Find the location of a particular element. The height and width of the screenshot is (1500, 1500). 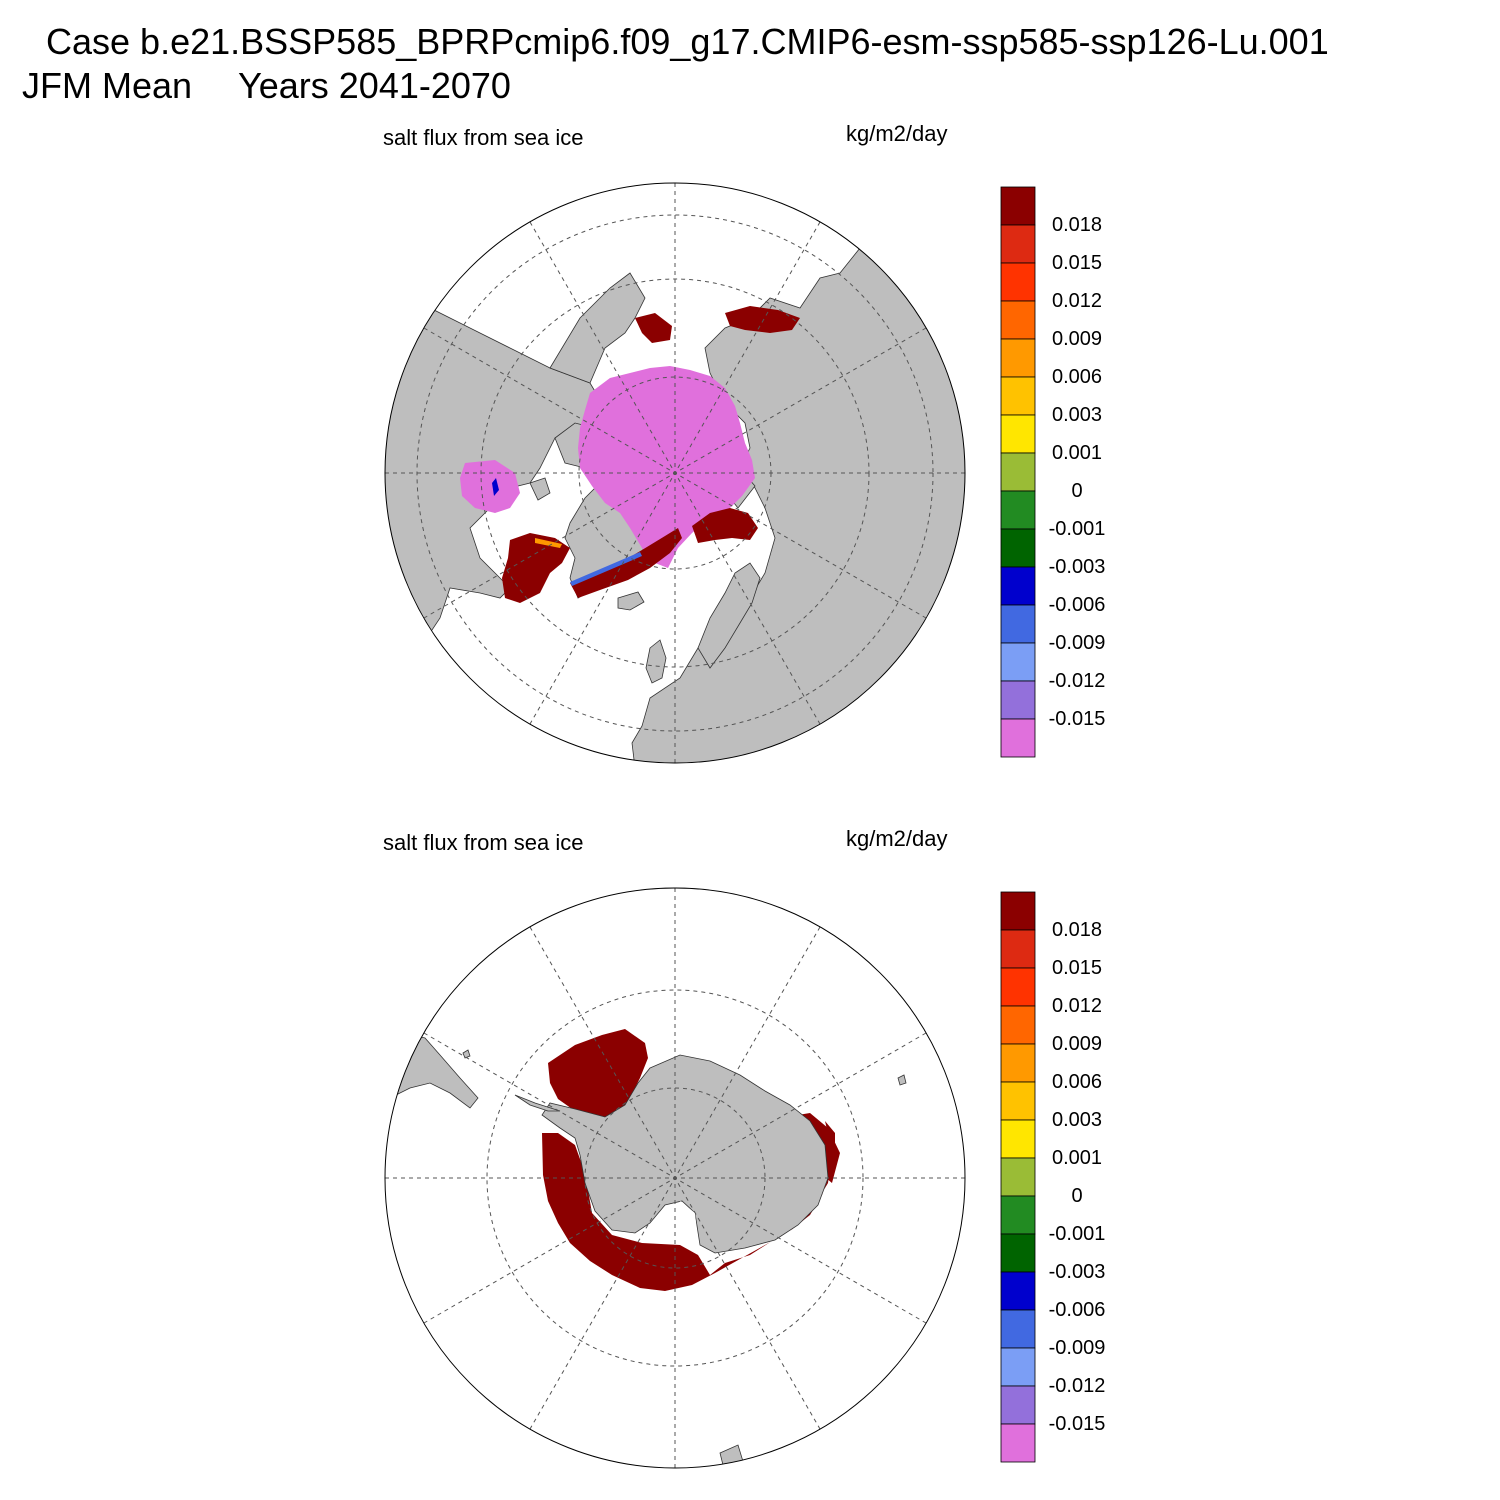

south-colorbar-tick-label: -0.001 is located at coordinates (1077, 1234).